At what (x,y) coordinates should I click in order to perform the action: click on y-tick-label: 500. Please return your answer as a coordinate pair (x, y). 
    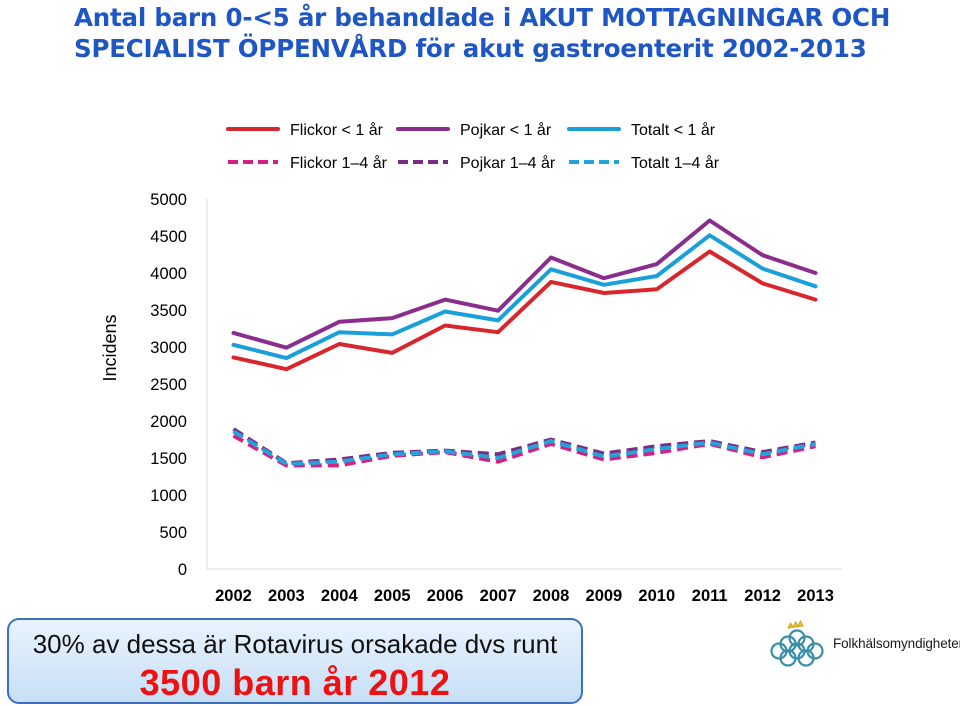
    Looking at the image, I should click on (173, 533).